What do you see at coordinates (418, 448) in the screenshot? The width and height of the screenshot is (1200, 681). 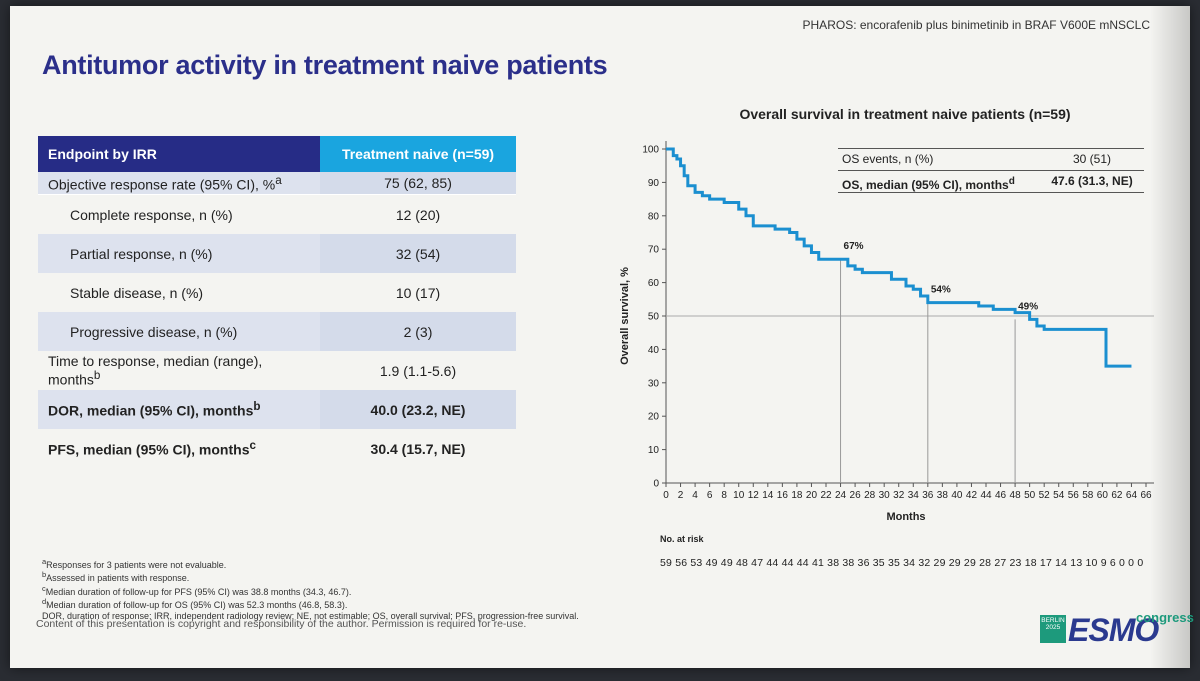 I see `row-value: 30.4 (15.7, NE)` at bounding box center [418, 448].